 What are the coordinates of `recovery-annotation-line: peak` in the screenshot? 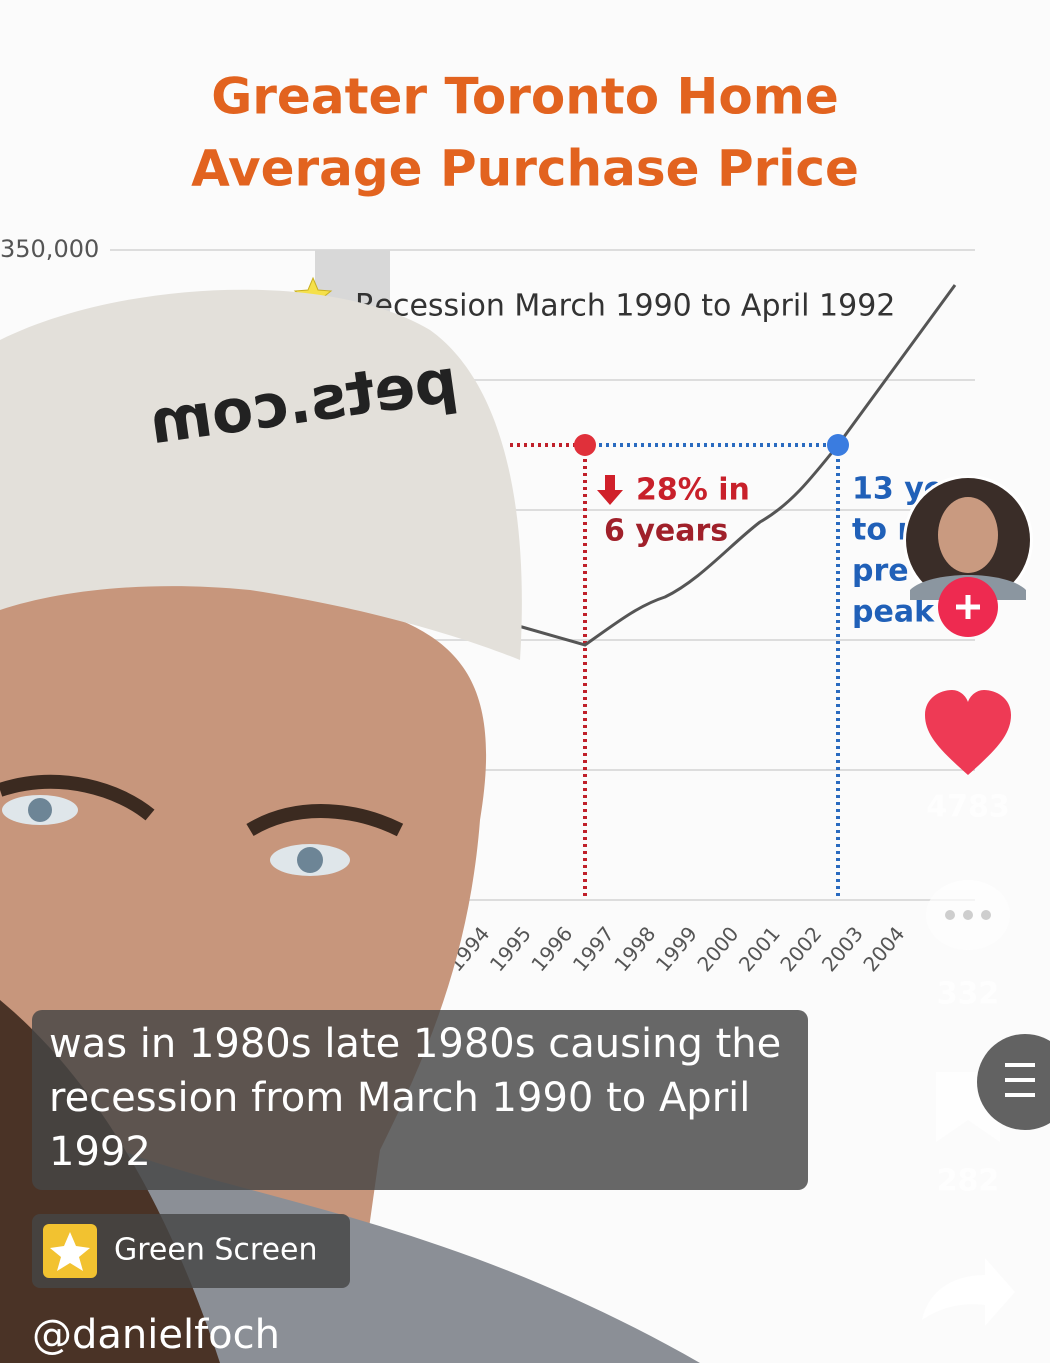 It's located at (893, 612).